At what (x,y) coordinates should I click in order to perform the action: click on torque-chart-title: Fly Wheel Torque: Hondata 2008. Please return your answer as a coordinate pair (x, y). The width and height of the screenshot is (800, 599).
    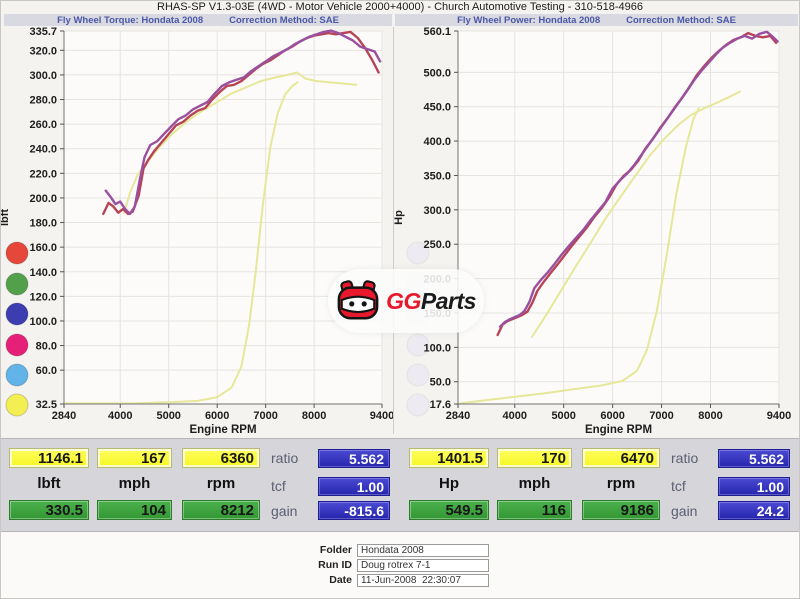
    Looking at the image, I should click on (130, 20).